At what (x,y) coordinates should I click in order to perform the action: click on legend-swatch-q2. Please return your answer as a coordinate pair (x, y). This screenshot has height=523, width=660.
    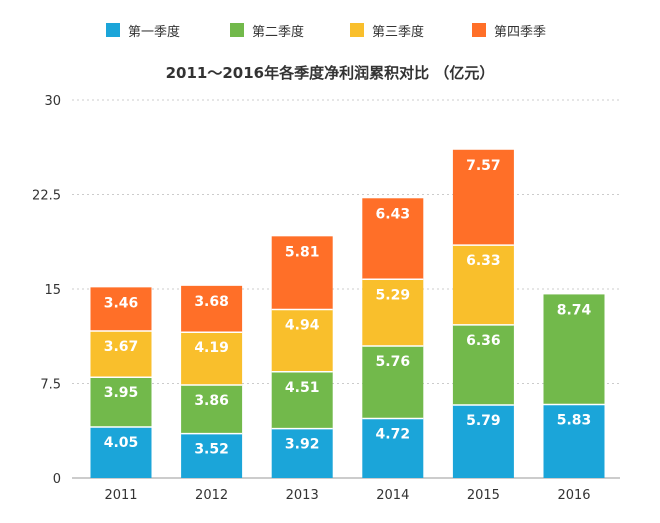
    Looking at the image, I should click on (237, 30).